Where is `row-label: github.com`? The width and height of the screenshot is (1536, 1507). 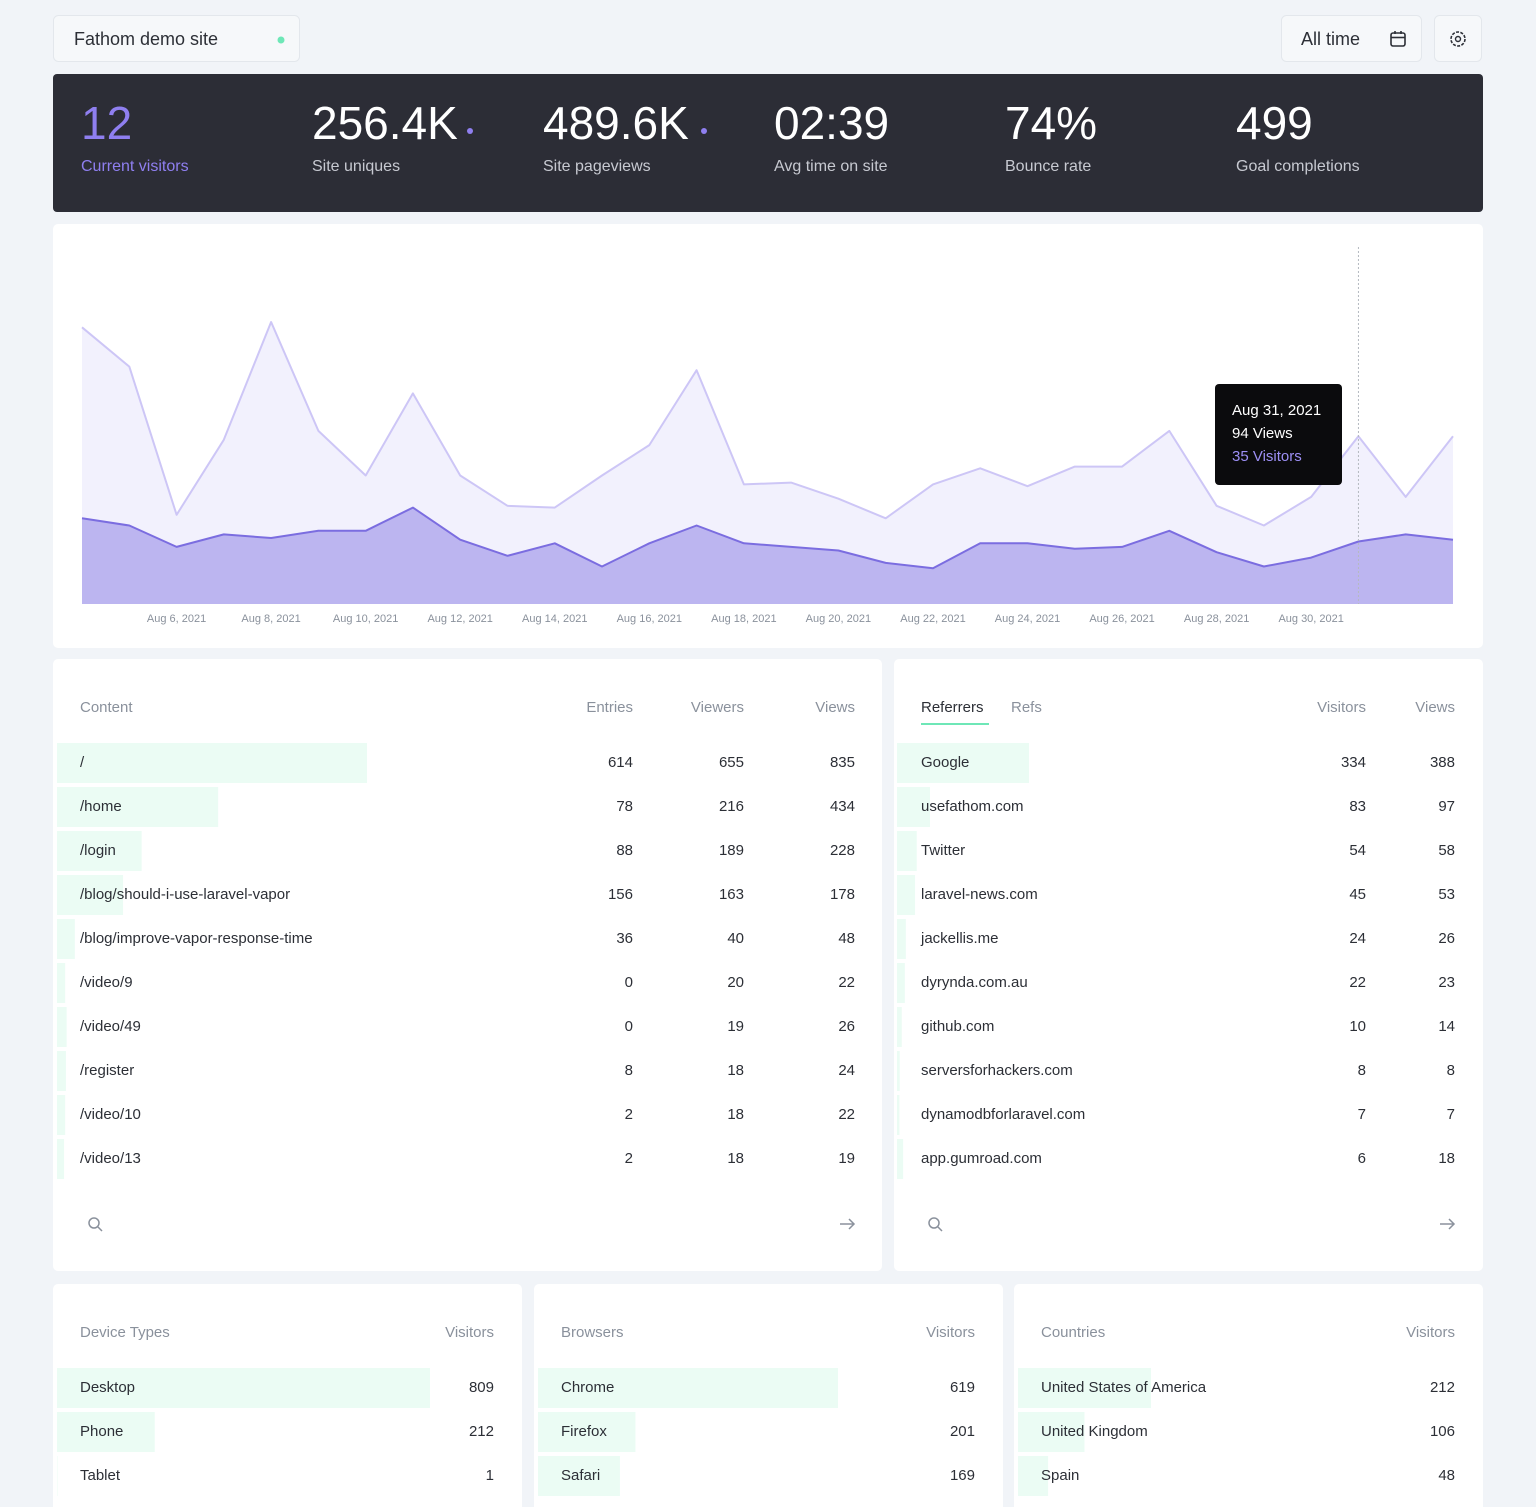
row-label: github.com is located at coordinates (957, 1026).